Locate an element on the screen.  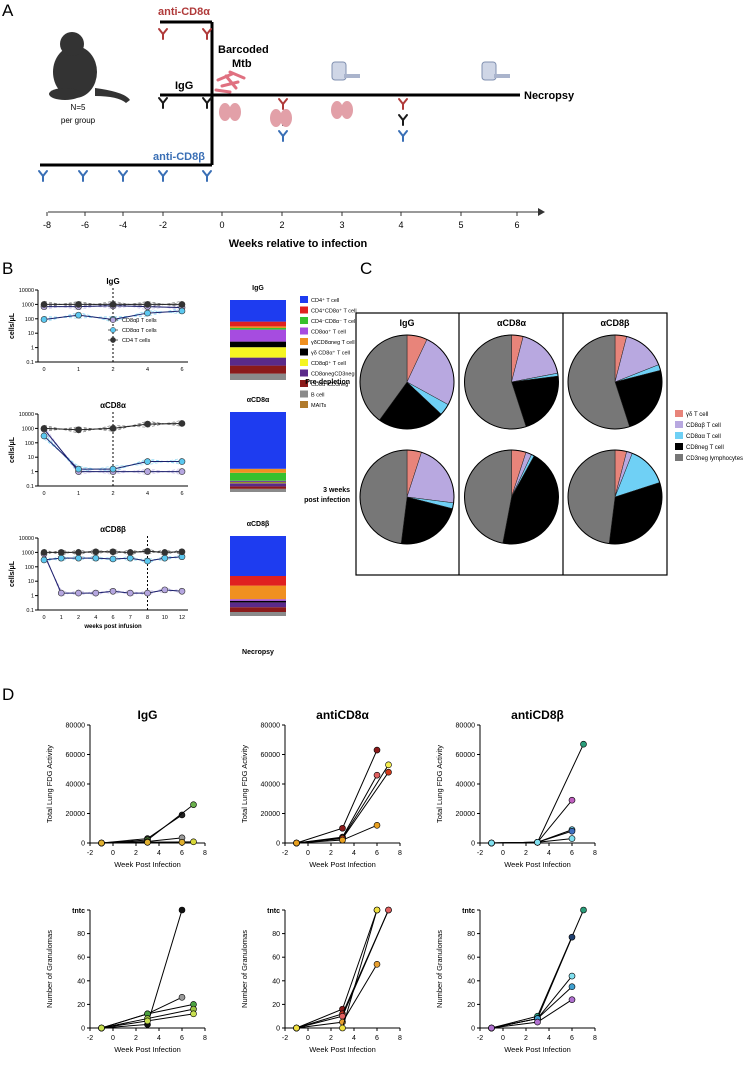
y-axis-label: Total Lung FDG Activity is located at coordinates (49, 784).